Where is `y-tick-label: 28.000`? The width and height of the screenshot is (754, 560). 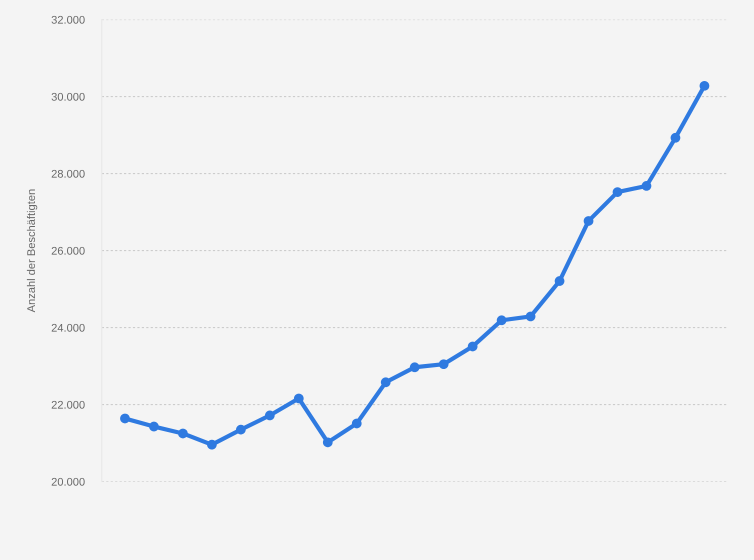 y-tick-label: 28.000 is located at coordinates (68, 174).